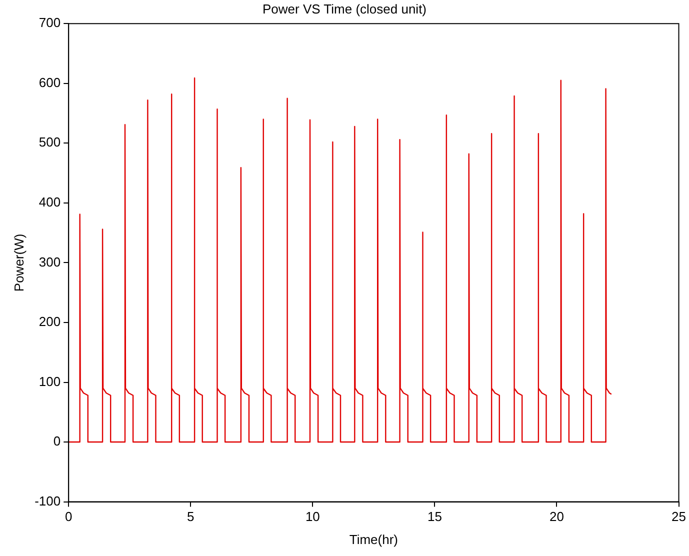 This screenshot has width=689, height=556. I want to click on chart-title: Power VS Time (closed unit), so click(344, 8).